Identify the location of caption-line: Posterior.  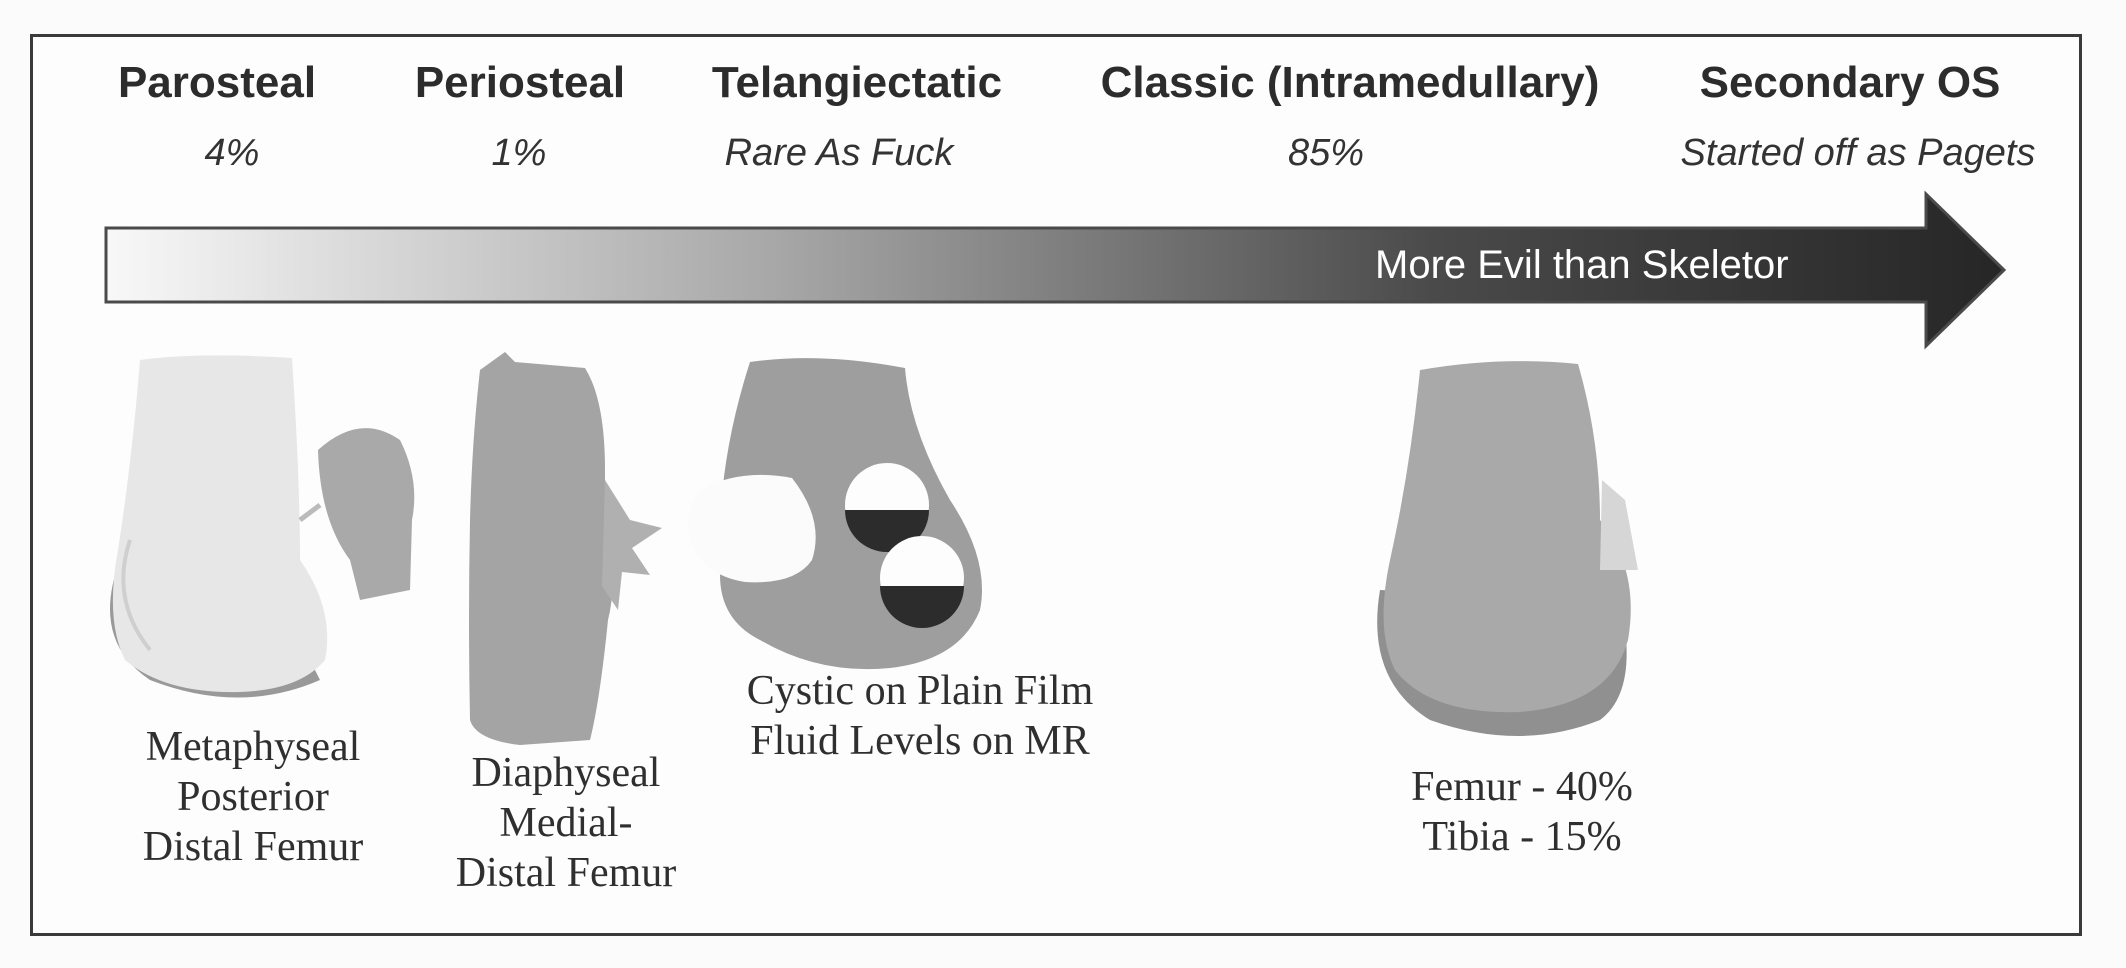
(253, 797).